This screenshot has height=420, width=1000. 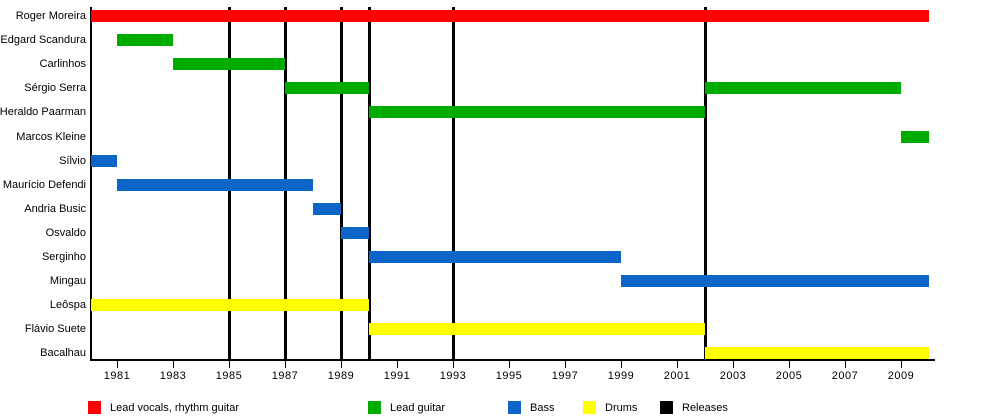 I want to click on axis-year-label: 1985, so click(x=229, y=376).